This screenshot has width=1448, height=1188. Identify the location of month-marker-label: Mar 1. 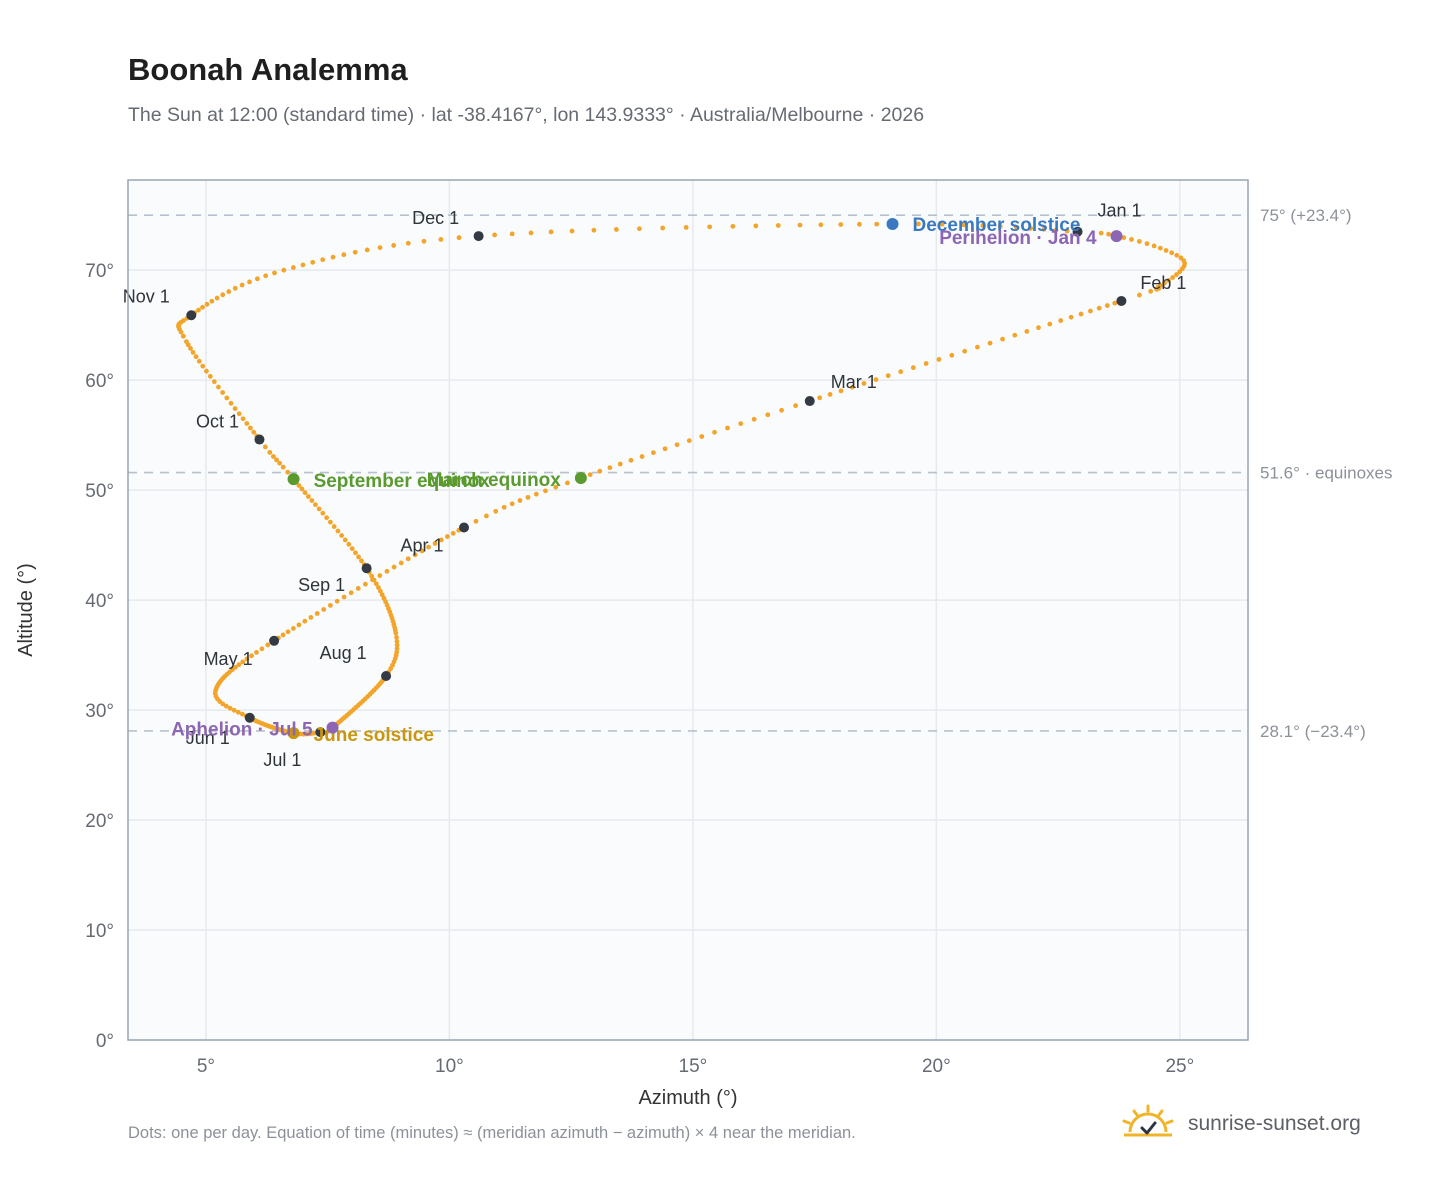
(854, 382).